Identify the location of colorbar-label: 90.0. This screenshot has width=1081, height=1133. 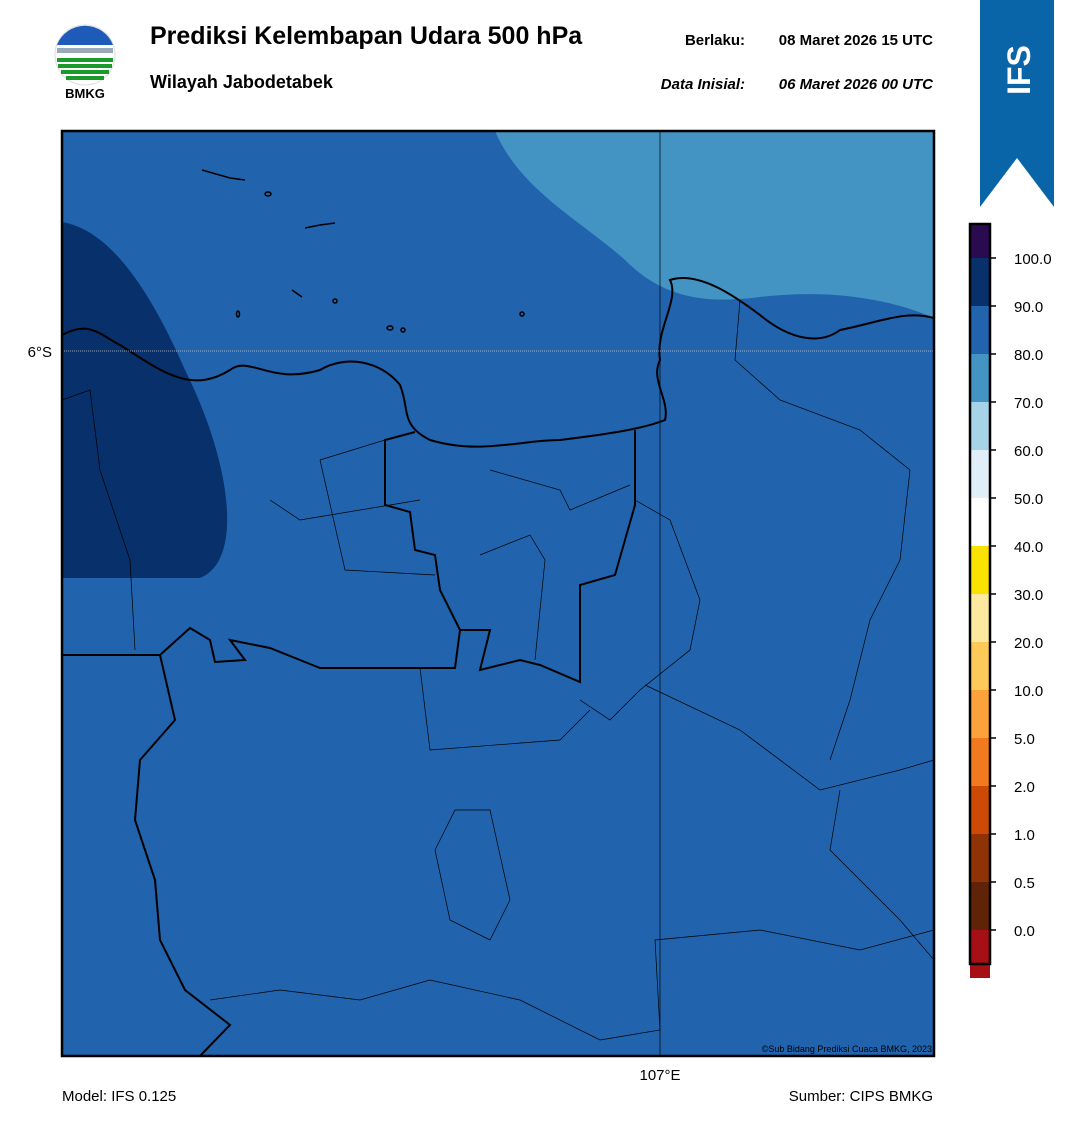
(1028, 307).